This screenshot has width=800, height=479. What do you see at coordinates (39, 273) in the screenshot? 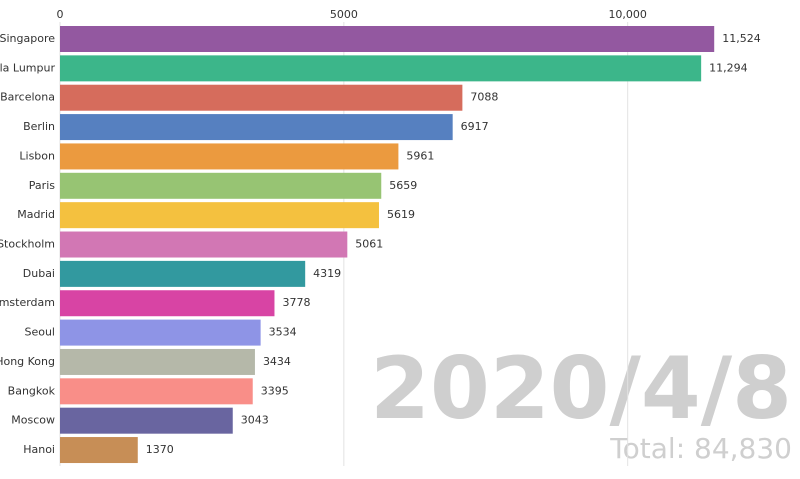
I see `category-label: Dubai` at bounding box center [39, 273].